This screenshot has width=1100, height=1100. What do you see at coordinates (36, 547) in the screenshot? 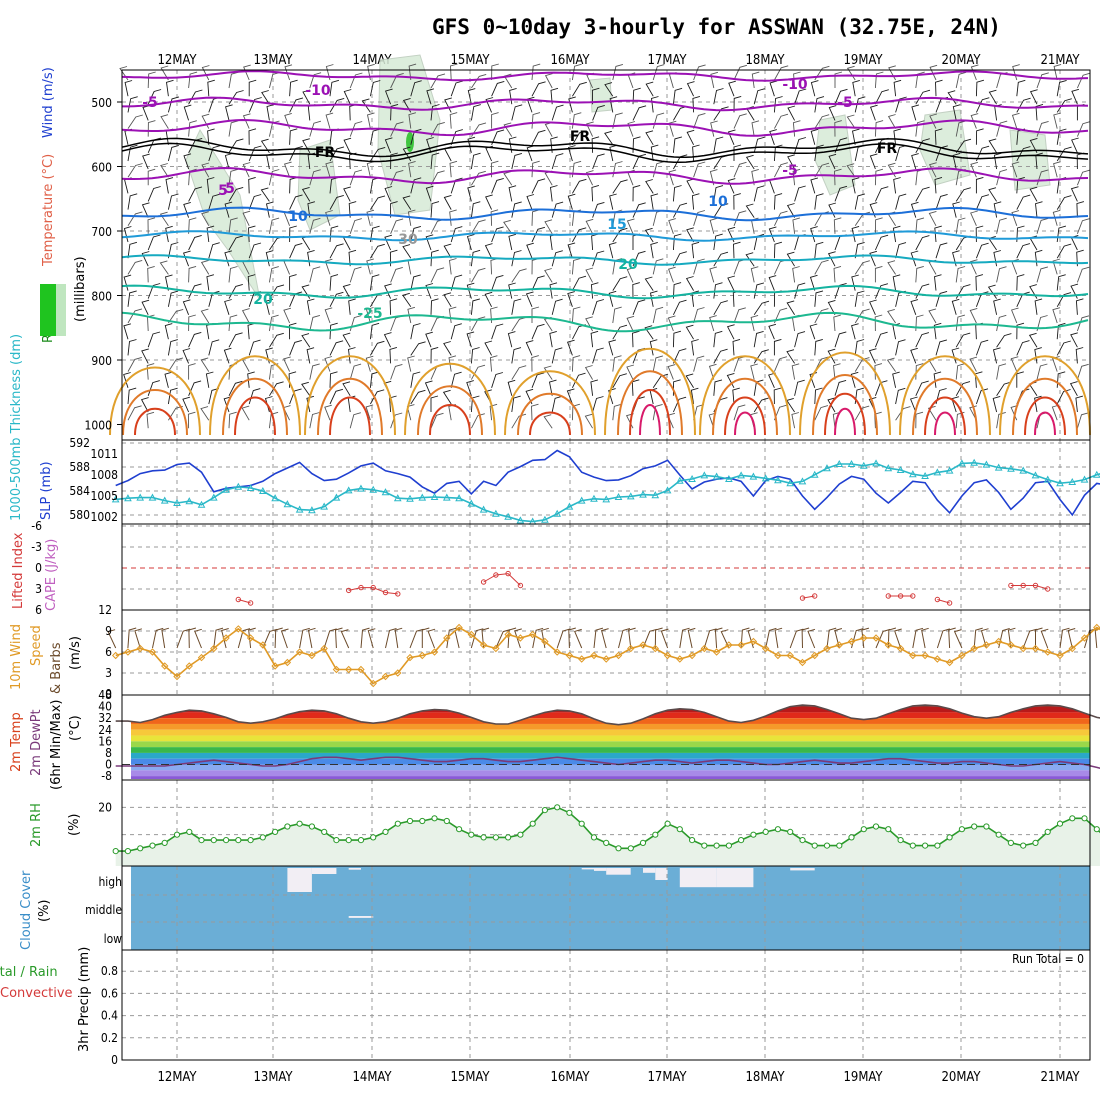
I see `lifted-index-tick: -3` at bounding box center [36, 547].